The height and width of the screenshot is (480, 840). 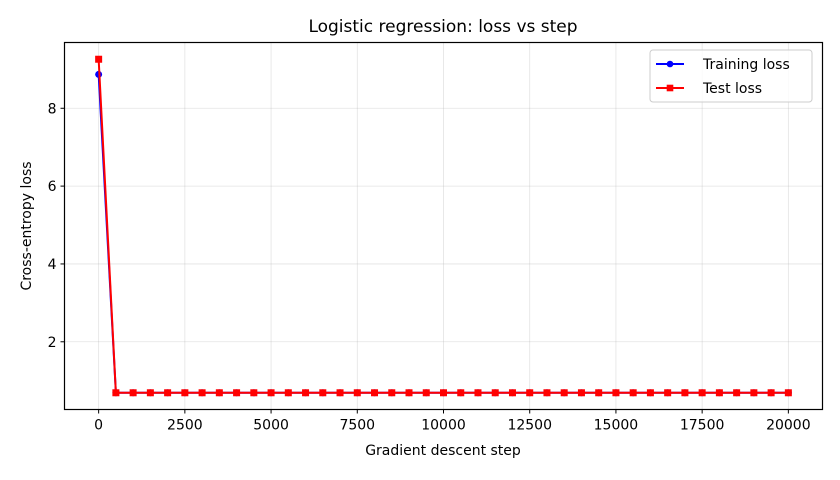 What do you see at coordinates (185, 426) in the screenshot?
I see `x-tick-label: 2500` at bounding box center [185, 426].